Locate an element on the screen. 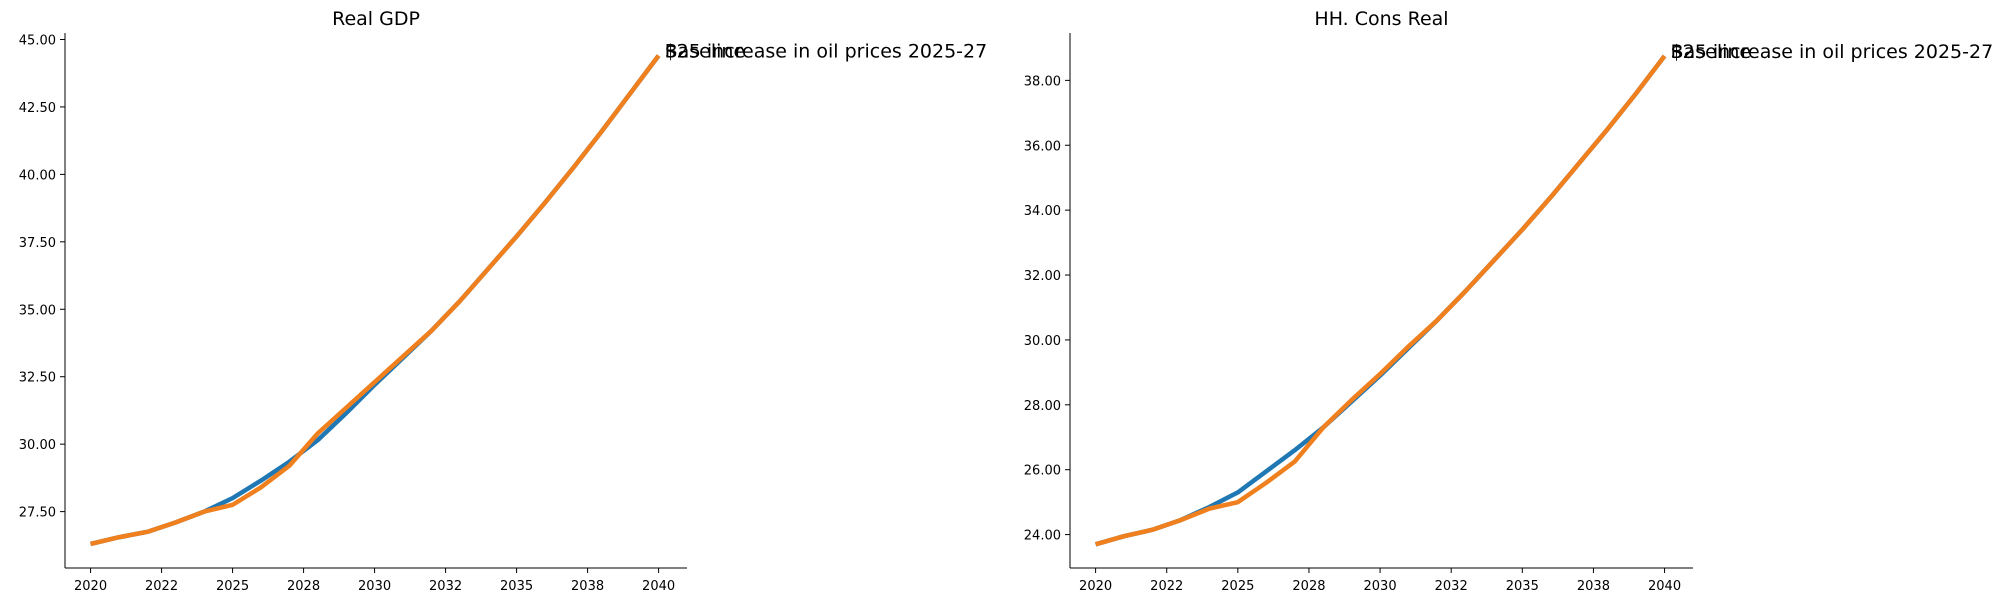  chart-title: Real GDP is located at coordinates (376, 19).